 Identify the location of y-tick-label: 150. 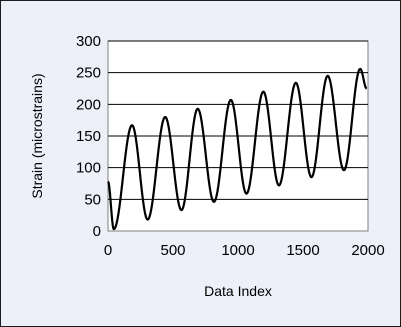
(88, 136).